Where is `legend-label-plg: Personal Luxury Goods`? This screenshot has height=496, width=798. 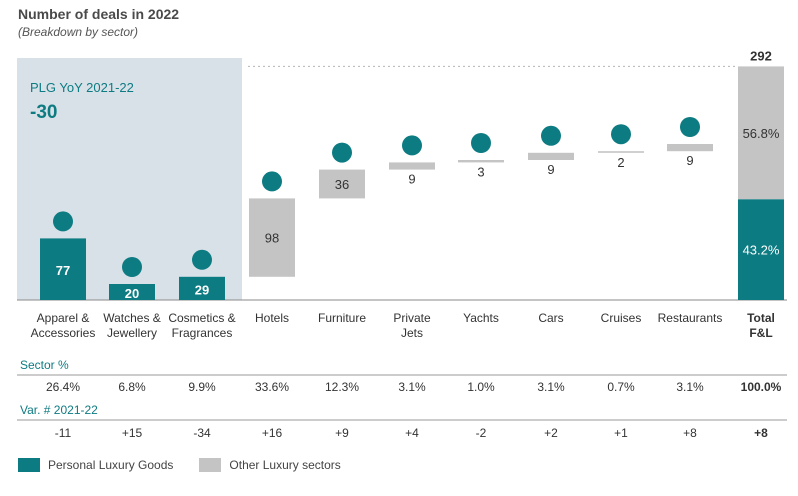
legend-label-plg: Personal Luxury Goods is located at coordinates (111, 465).